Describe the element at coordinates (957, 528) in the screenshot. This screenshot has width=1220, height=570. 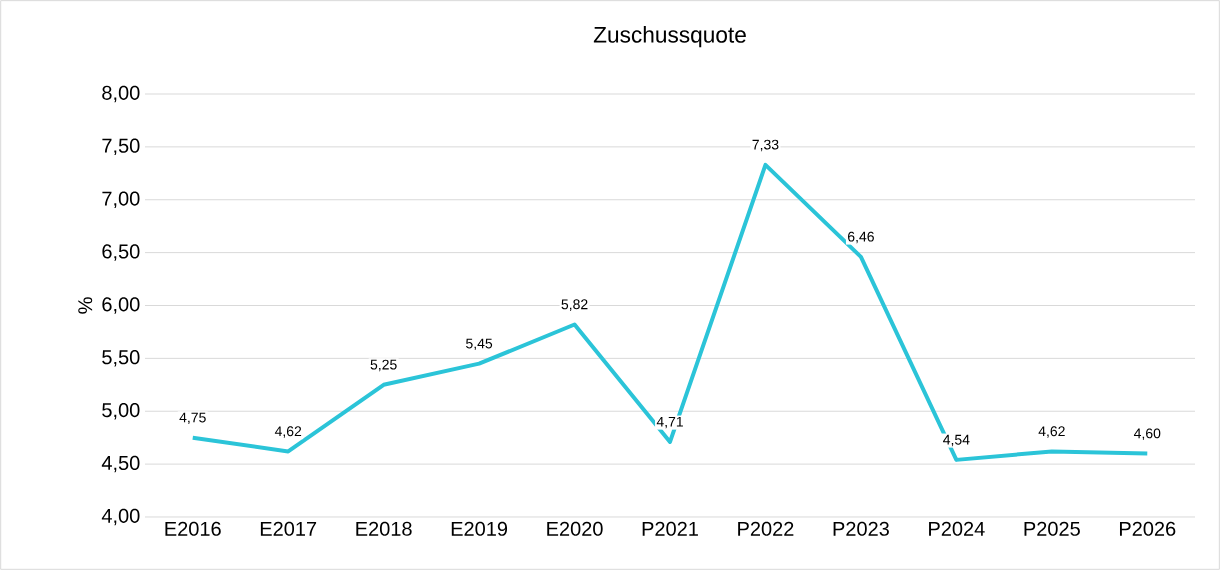
I see `x-tick-label: P2024` at that location.